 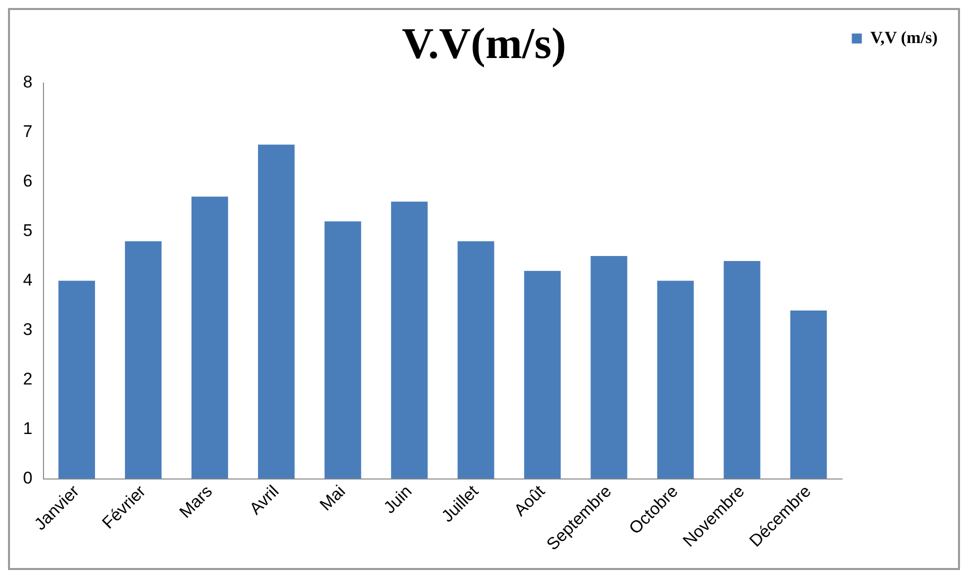 What do you see at coordinates (27, 478) in the screenshot?
I see `y-tick-label: 0` at bounding box center [27, 478].